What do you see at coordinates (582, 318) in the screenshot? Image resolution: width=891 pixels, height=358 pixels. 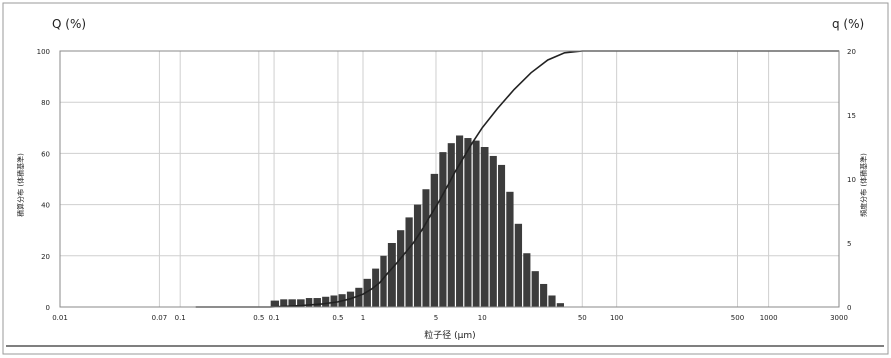 I see `x-tick-label: 50` at bounding box center [582, 318].